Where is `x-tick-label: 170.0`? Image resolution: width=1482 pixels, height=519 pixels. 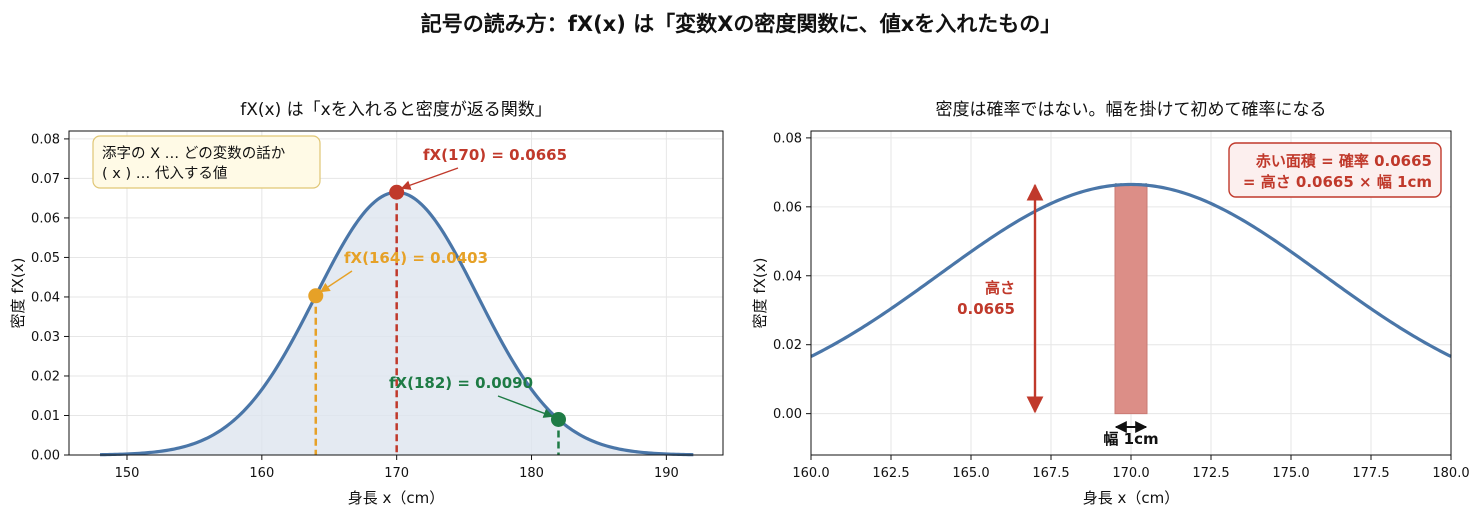
x-tick-label: 170.0 is located at coordinates (1130, 473).